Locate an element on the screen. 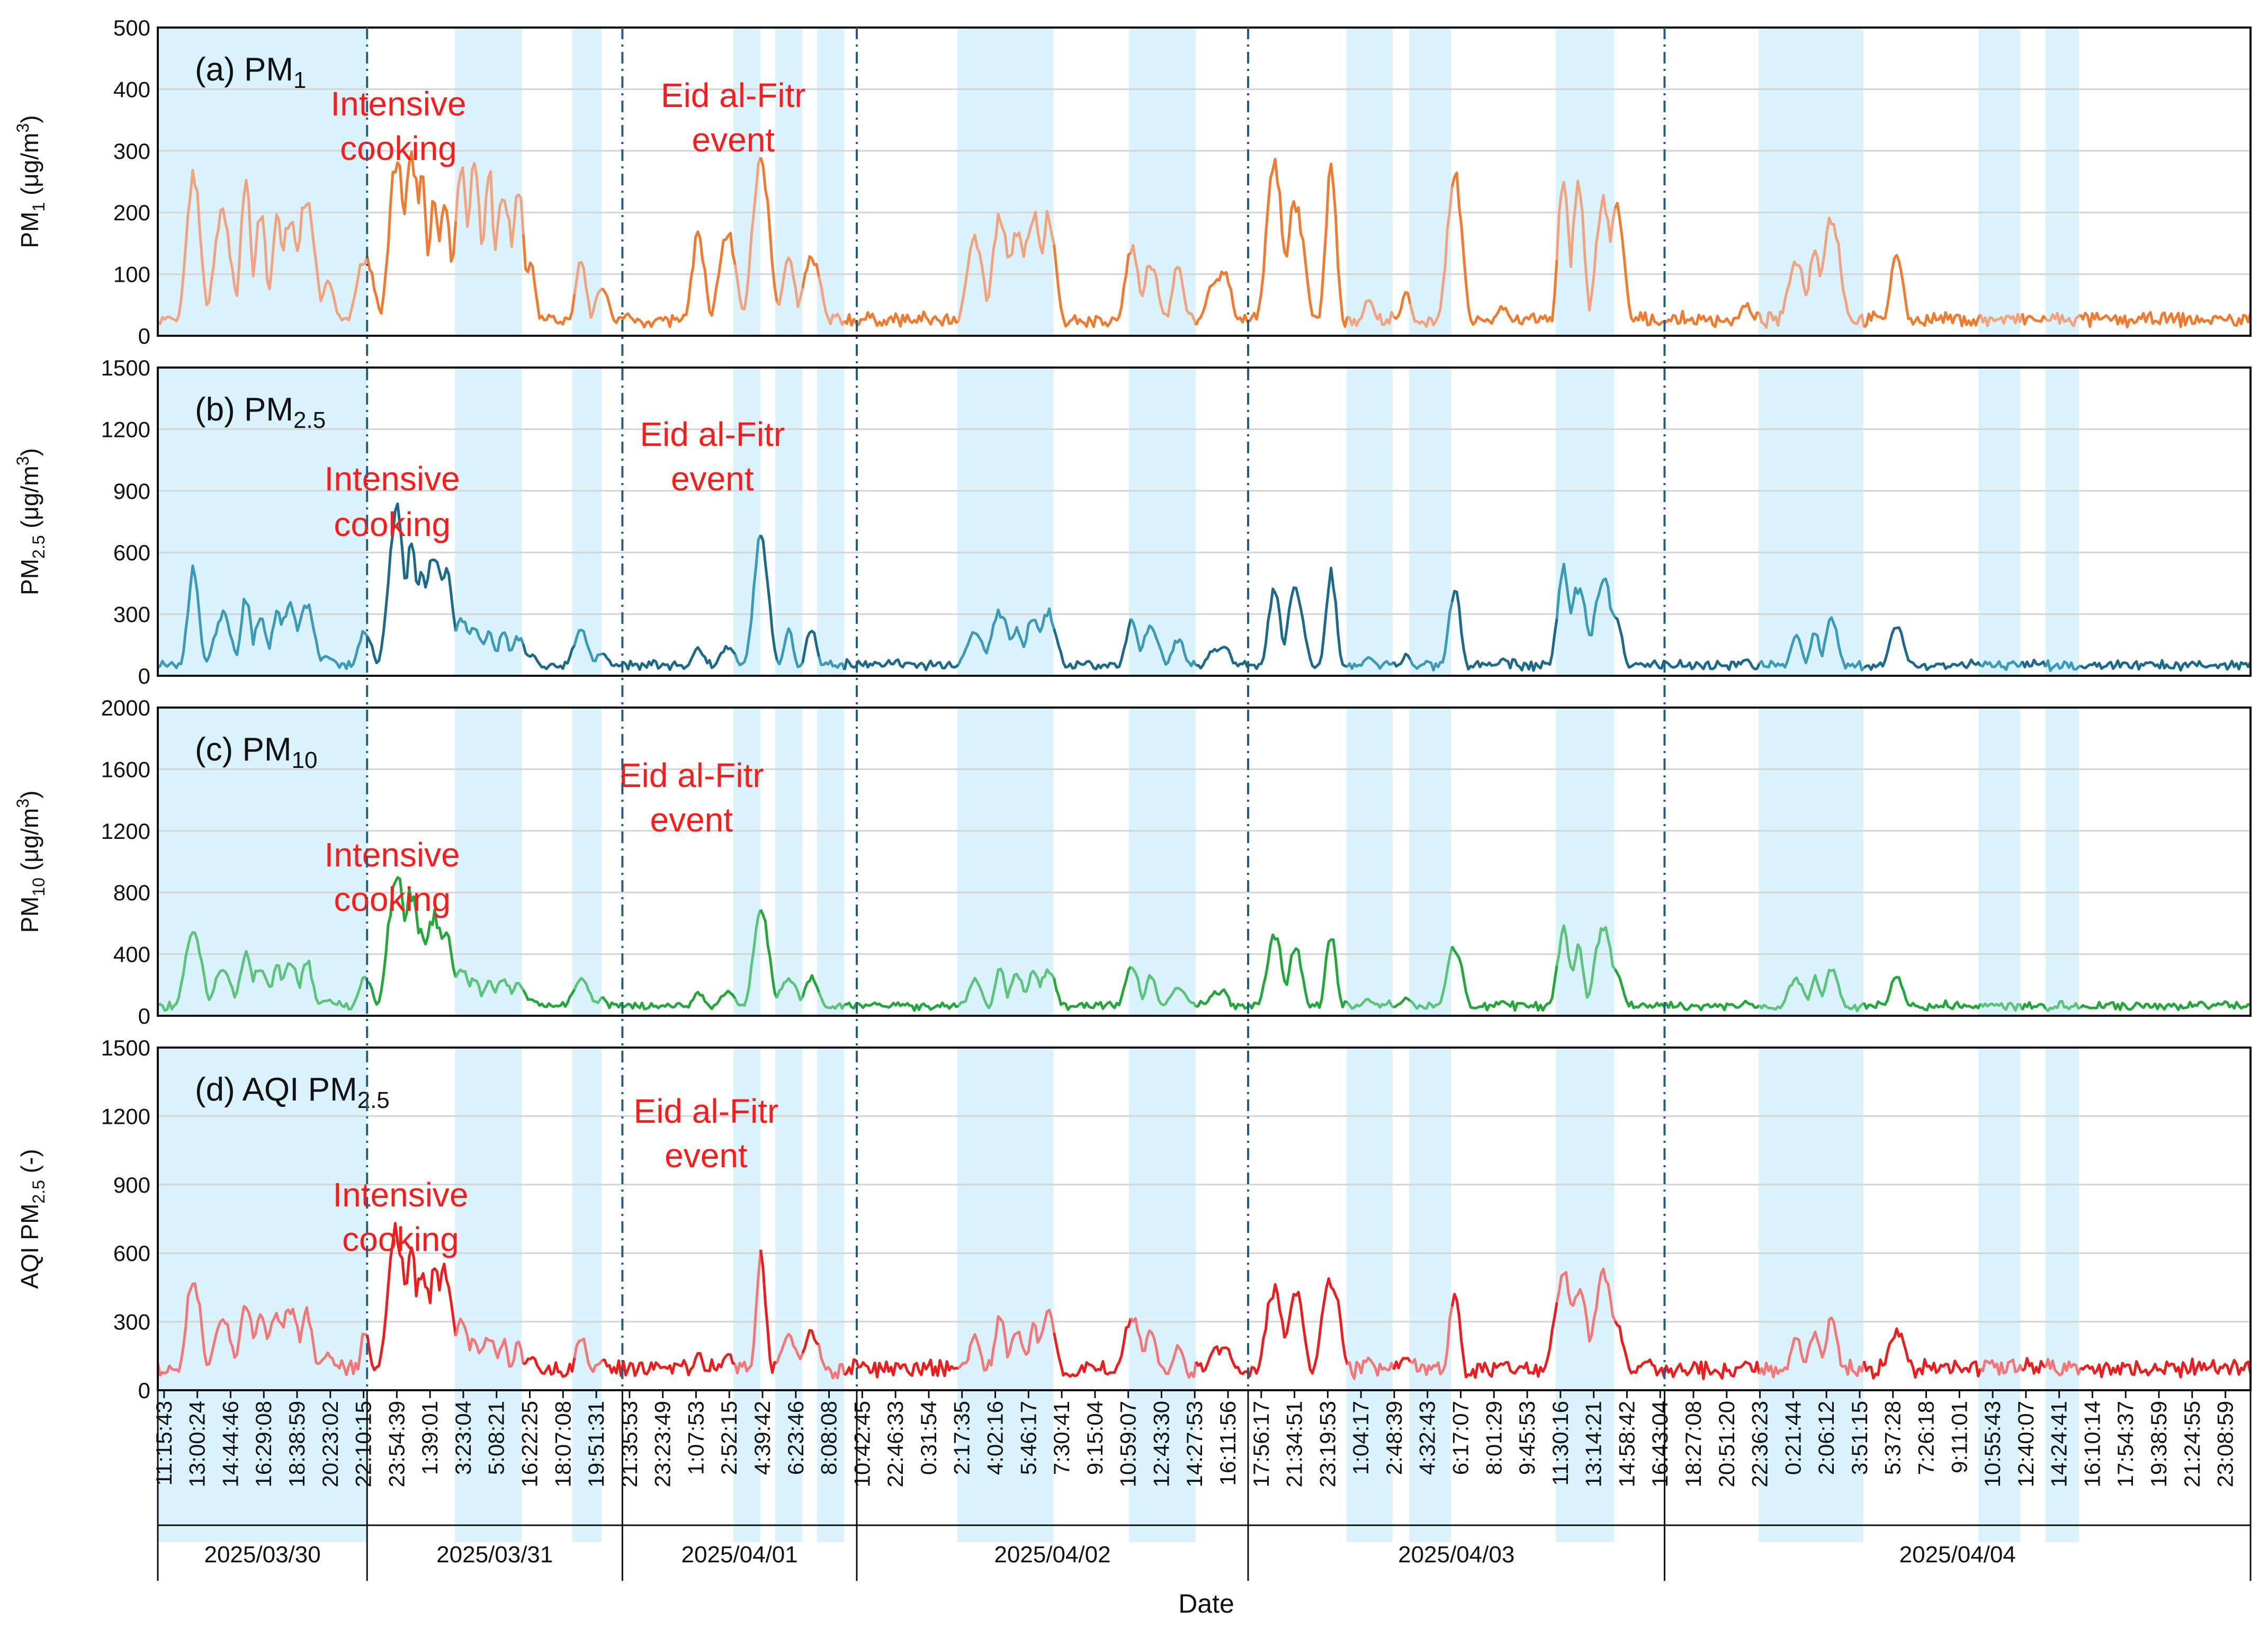 This screenshot has height=1637, width=2268. x-tick-label: 9:11:01 is located at coordinates (1959, 1437).